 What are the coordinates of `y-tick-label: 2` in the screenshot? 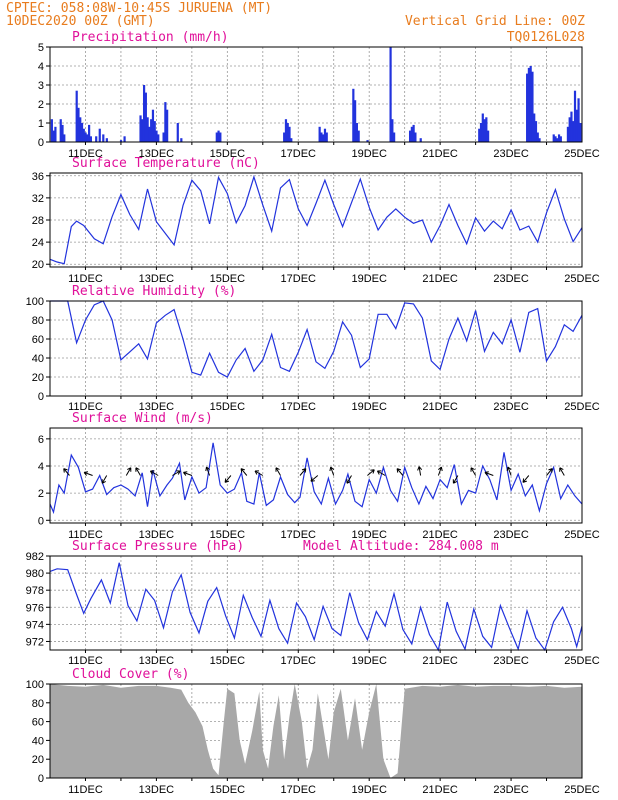 It's located at (41, 105).